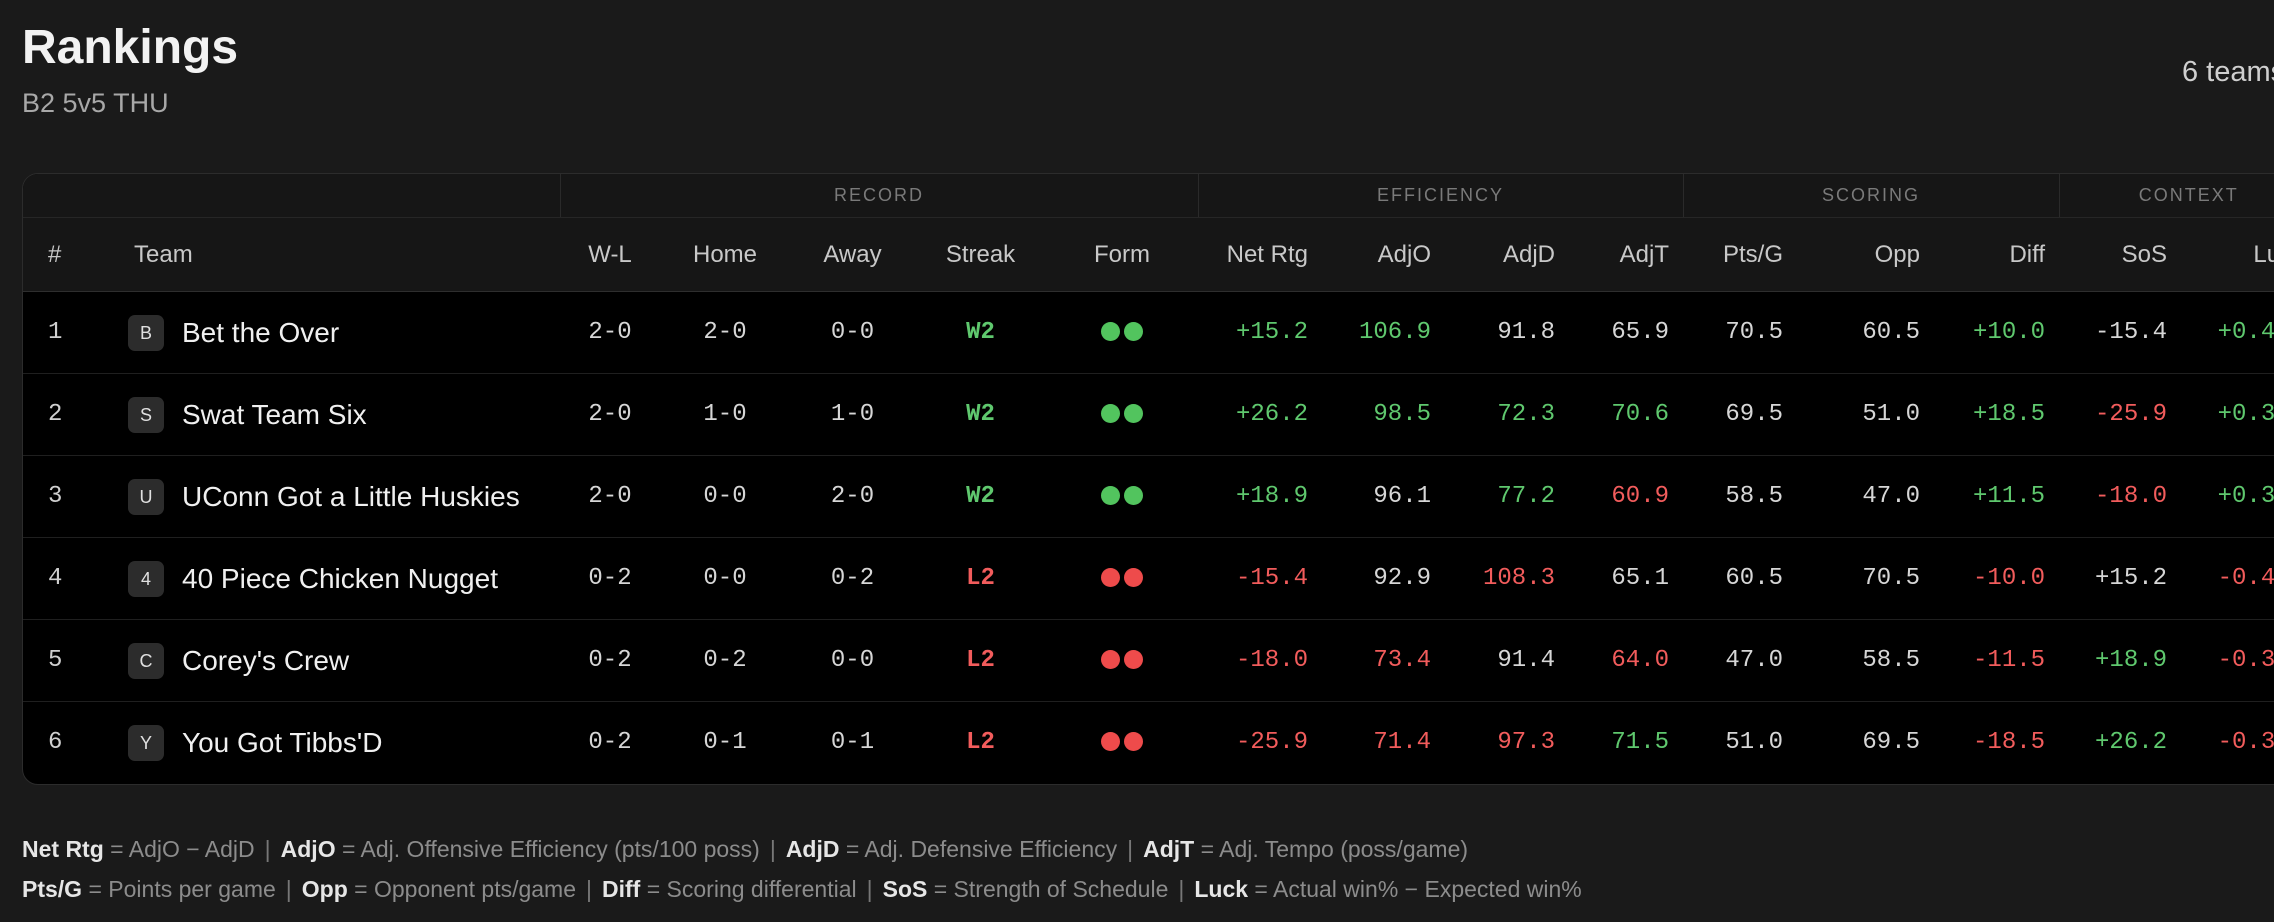 The image size is (2274, 922). What do you see at coordinates (2245, 742) in the screenshot?
I see `luck-cell: -0.350` at bounding box center [2245, 742].